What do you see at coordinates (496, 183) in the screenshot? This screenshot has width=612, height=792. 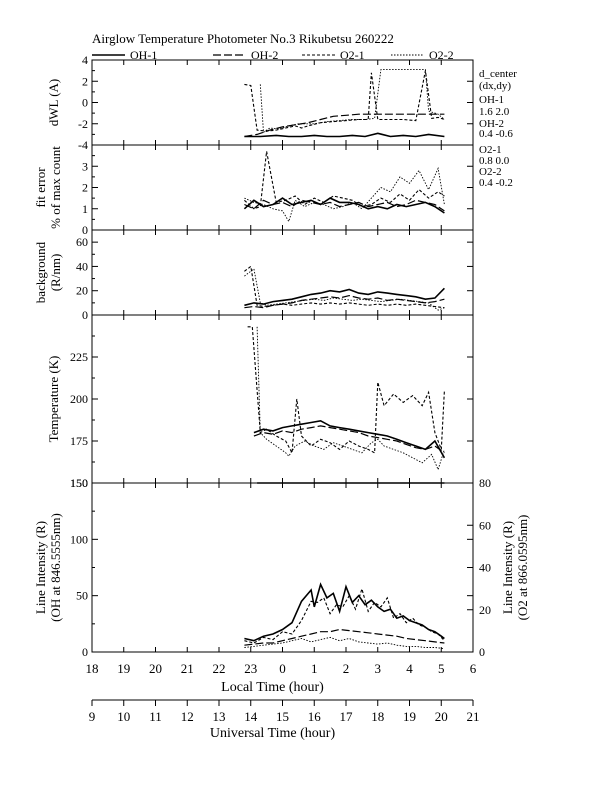 I see `d-center-line: 0.4 -0.2` at bounding box center [496, 183].